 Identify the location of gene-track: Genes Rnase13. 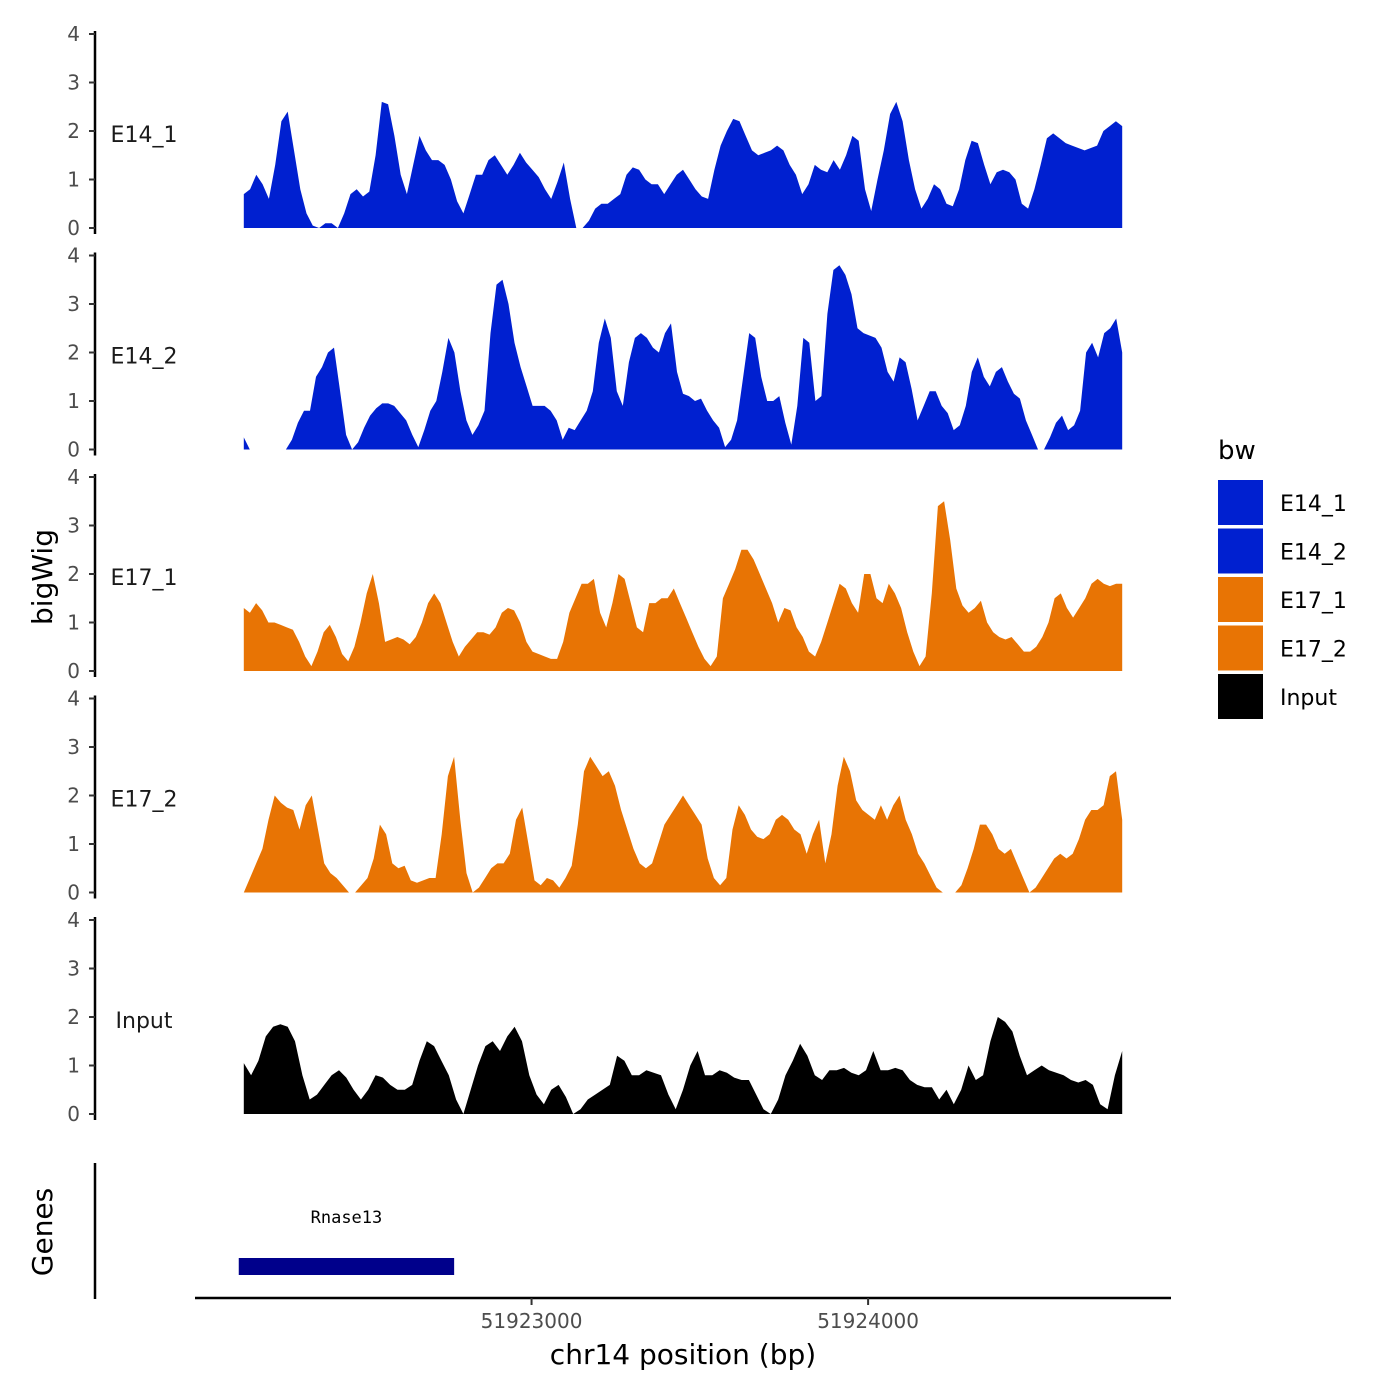
(240, 1231).